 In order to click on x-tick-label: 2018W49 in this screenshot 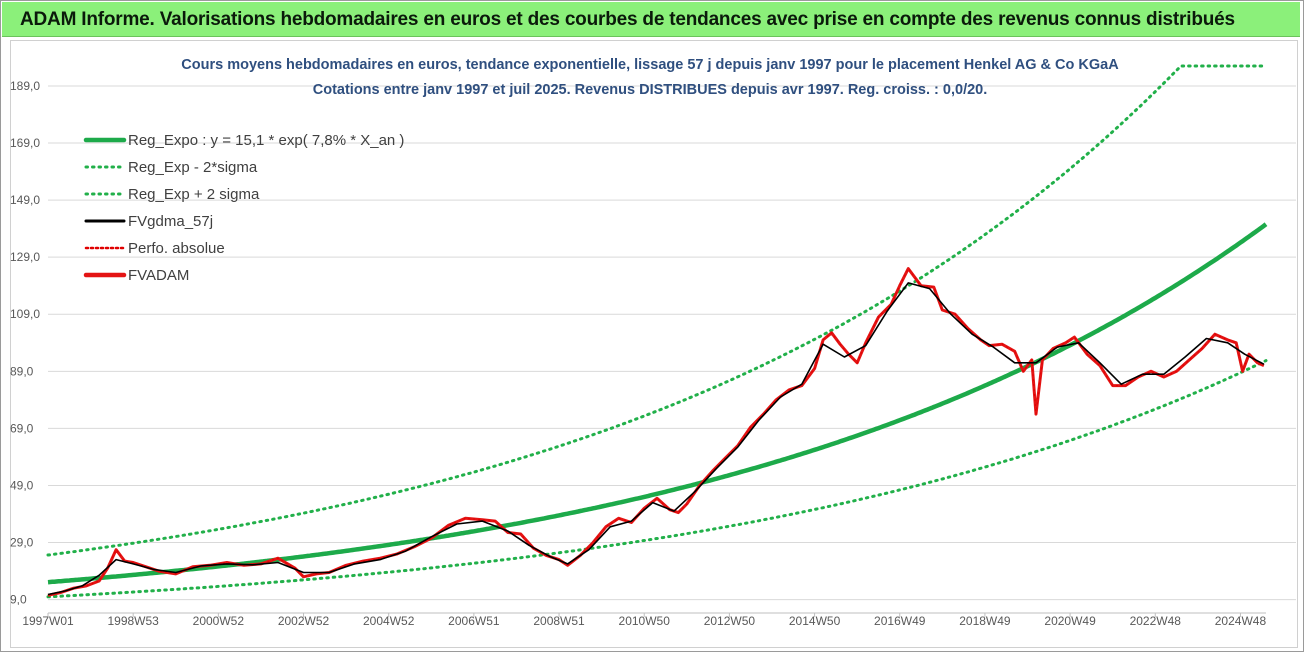, I will do `click(985, 621)`.